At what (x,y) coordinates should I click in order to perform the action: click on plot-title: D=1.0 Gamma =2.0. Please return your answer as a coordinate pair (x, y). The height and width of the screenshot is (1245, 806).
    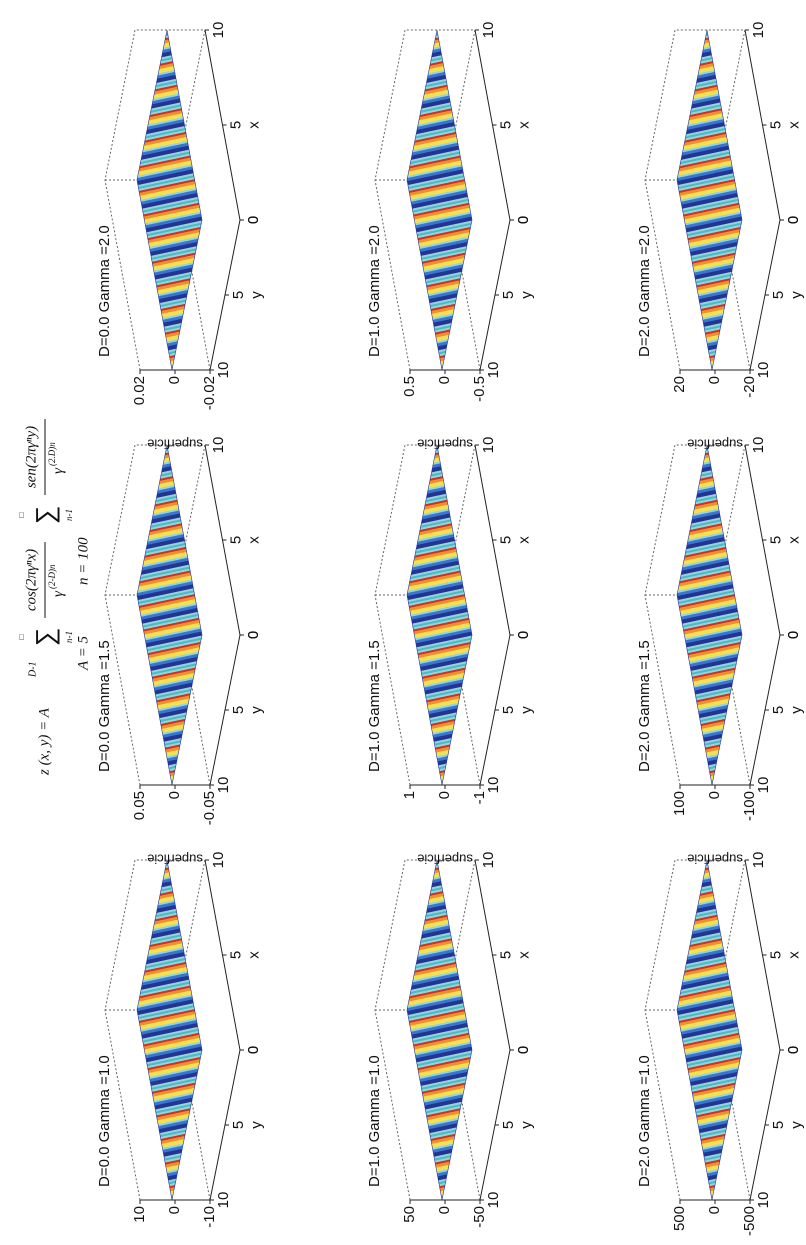
    Looking at the image, I should click on (374, 291).